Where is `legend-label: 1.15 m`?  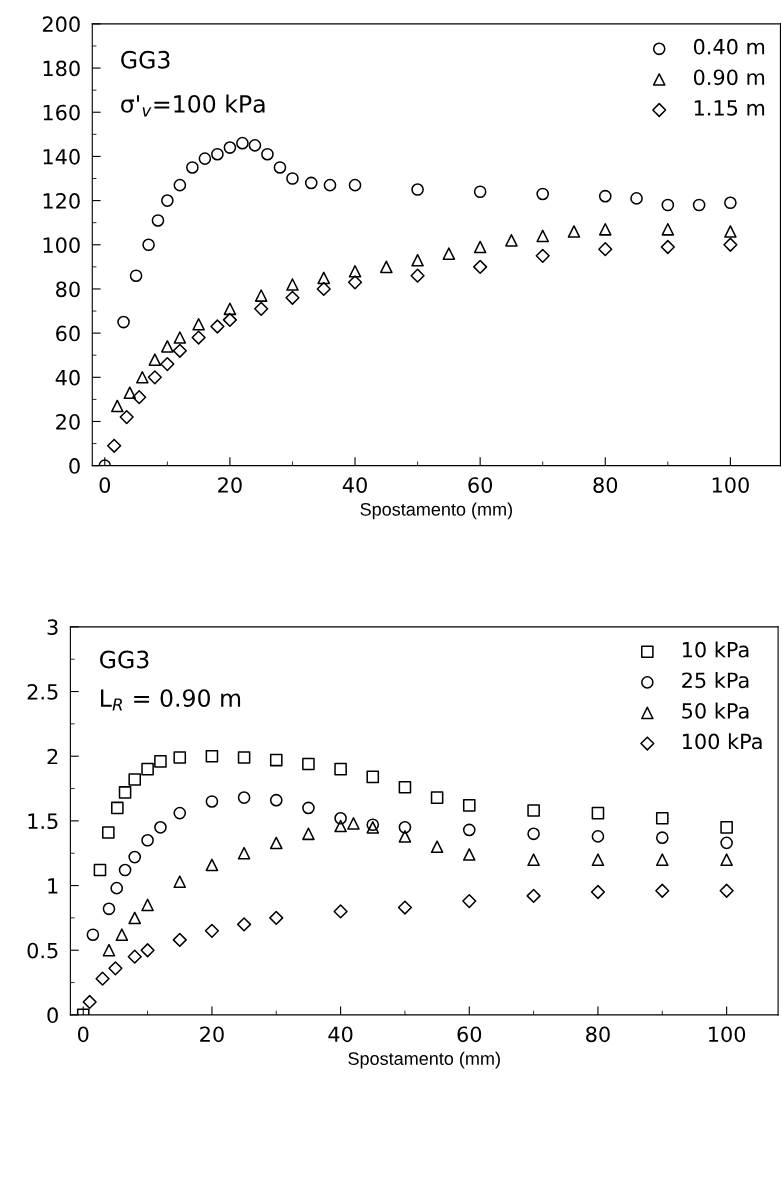
legend-label: 1.15 m is located at coordinates (729, 108).